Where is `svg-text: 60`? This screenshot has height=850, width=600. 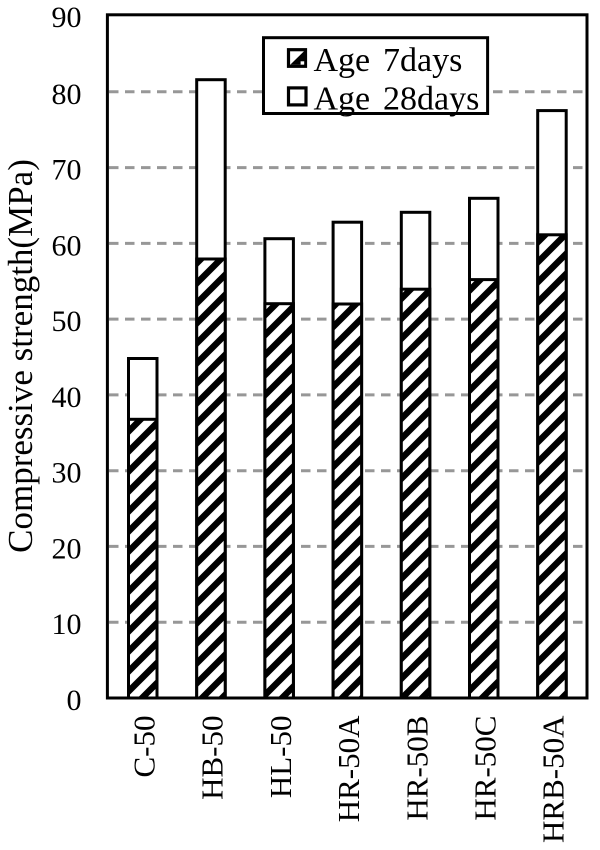
svg-text: 60 is located at coordinates (67, 245).